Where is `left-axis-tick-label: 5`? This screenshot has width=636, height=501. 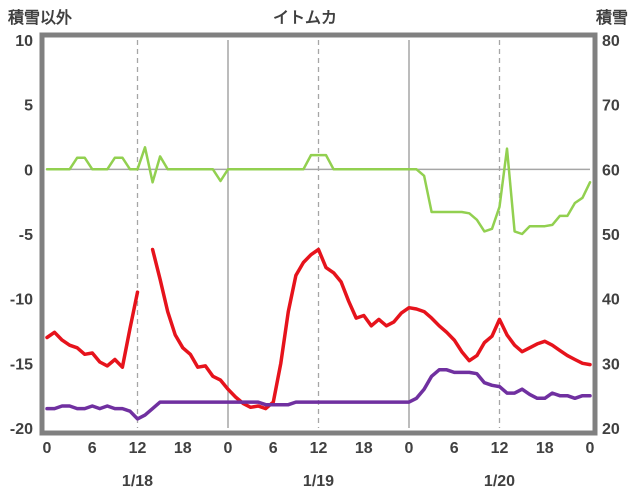
left-axis-tick-label: 5 is located at coordinates (28, 106).